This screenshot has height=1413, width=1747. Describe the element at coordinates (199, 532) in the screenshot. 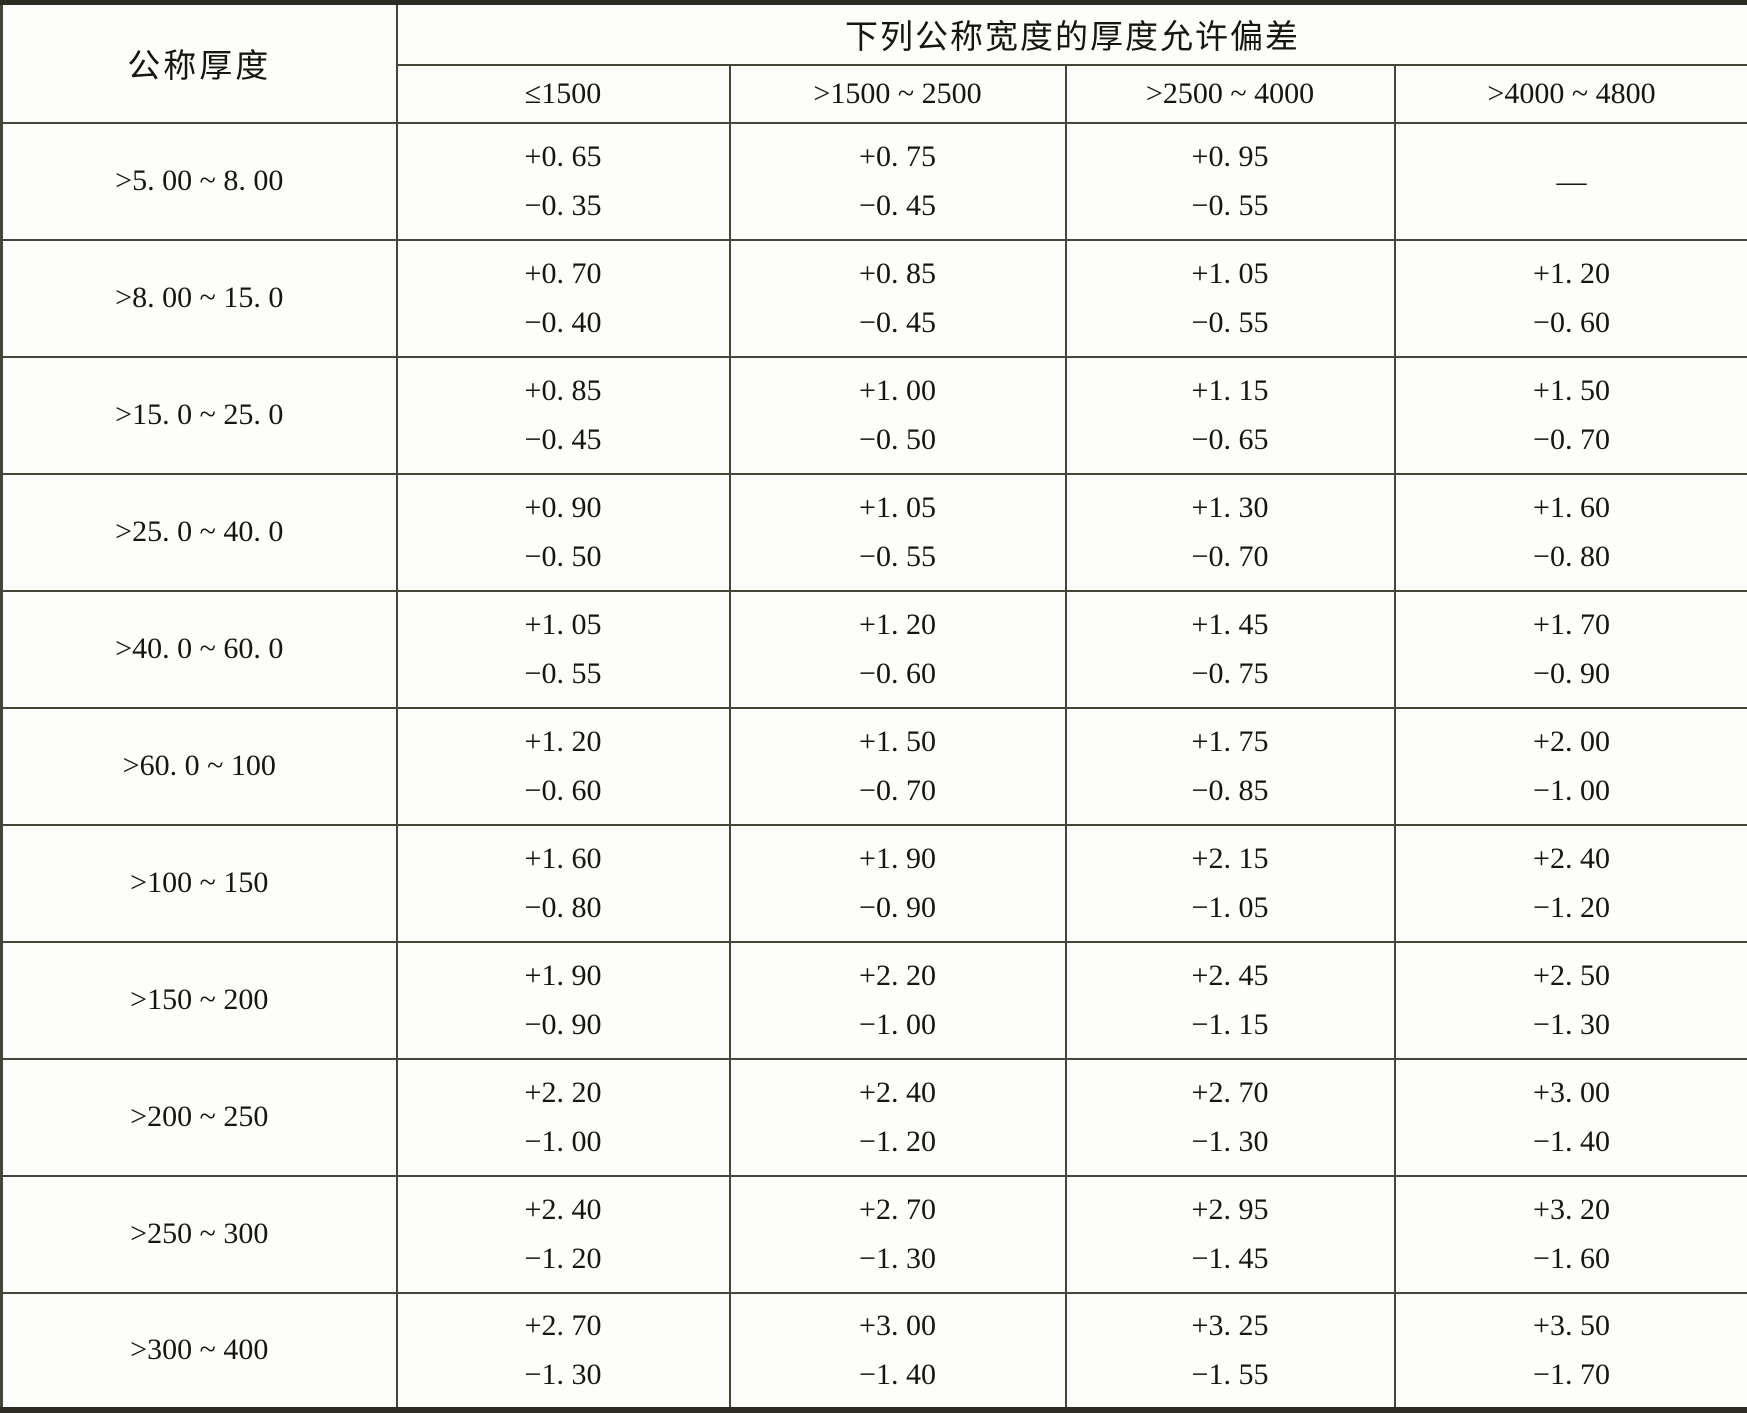

I see `row-header-thickness-range: >25. 0 ~ 40. 0` at that location.